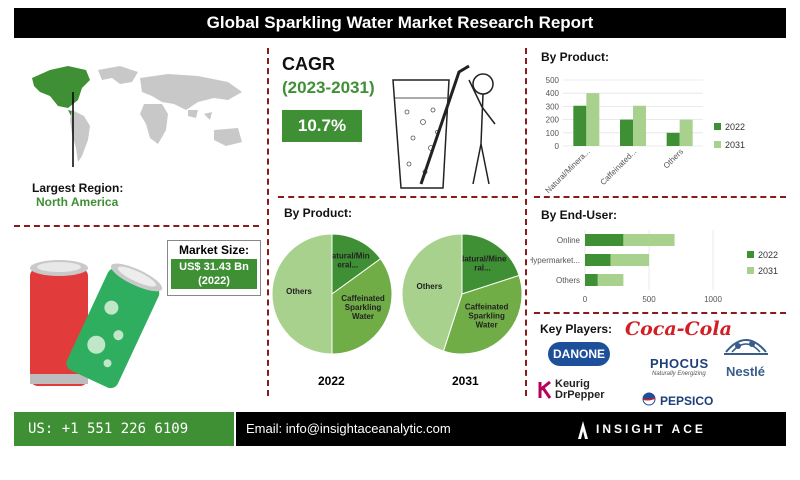  Describe the element at coordinates (526, 222) in the screenshot. I see `divider-right` at that location.